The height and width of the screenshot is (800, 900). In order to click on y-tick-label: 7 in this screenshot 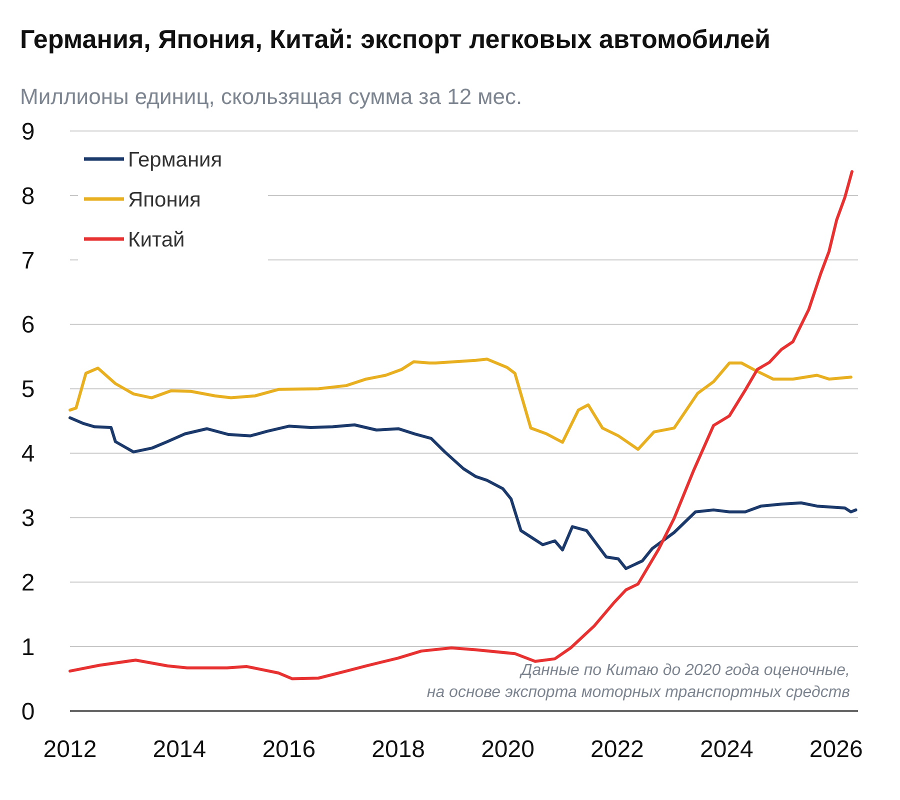, I will do `click(28, 260)`.